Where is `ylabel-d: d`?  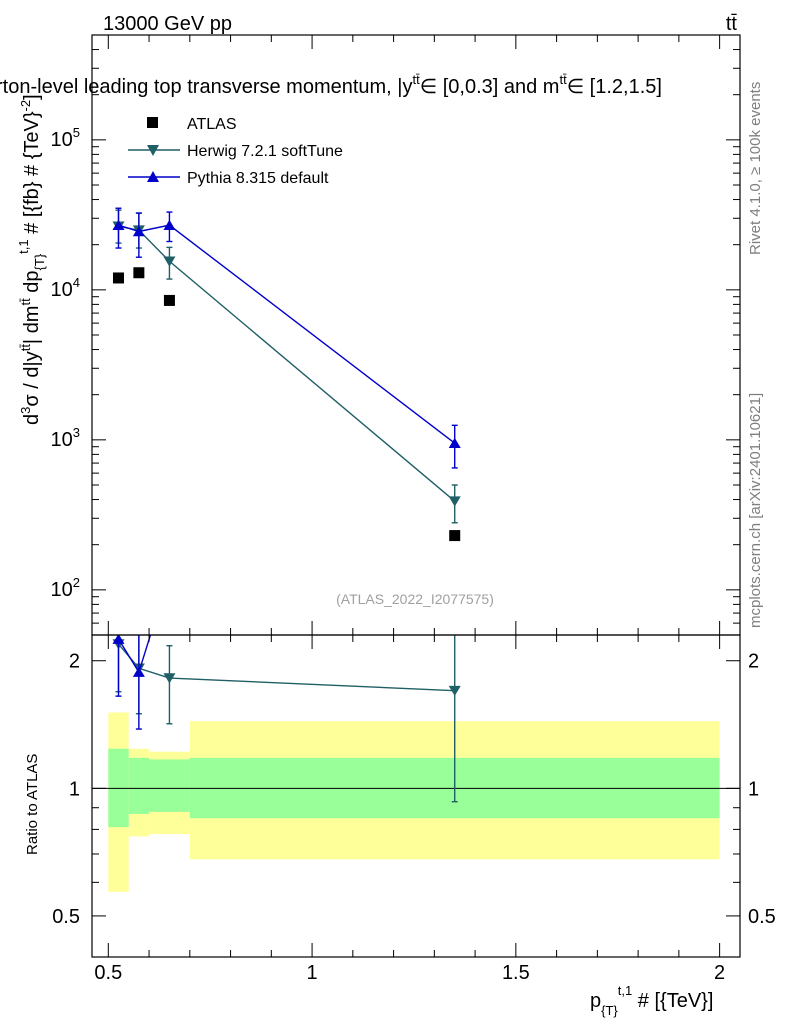 ylabel-d: d is located at coordinates (32, 419).